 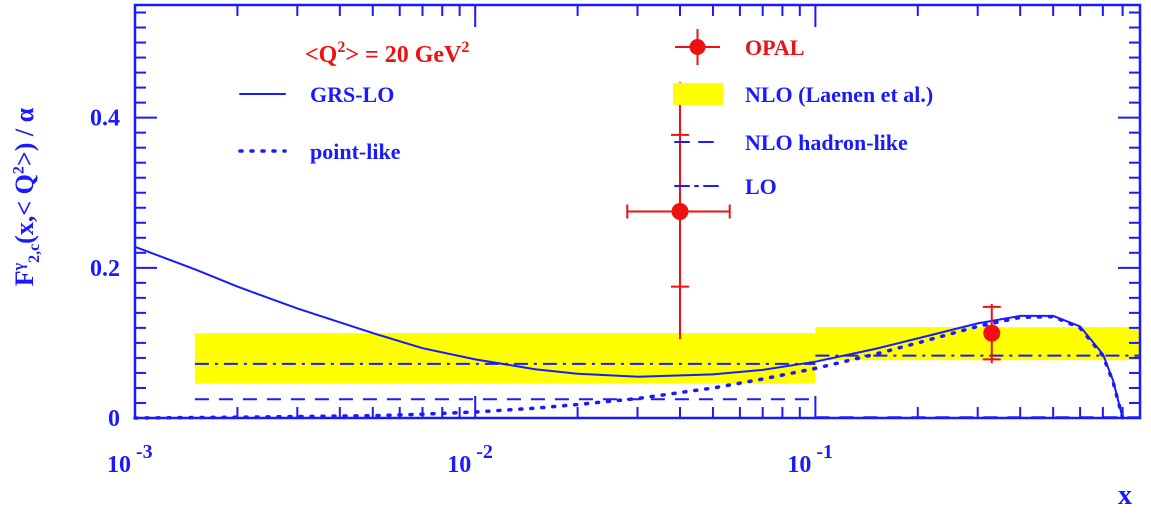 What do you see at coordinates (35, 253) in the screenshot?
I see `ylabel-sub: 2,c` at bounding box center [35, 253].